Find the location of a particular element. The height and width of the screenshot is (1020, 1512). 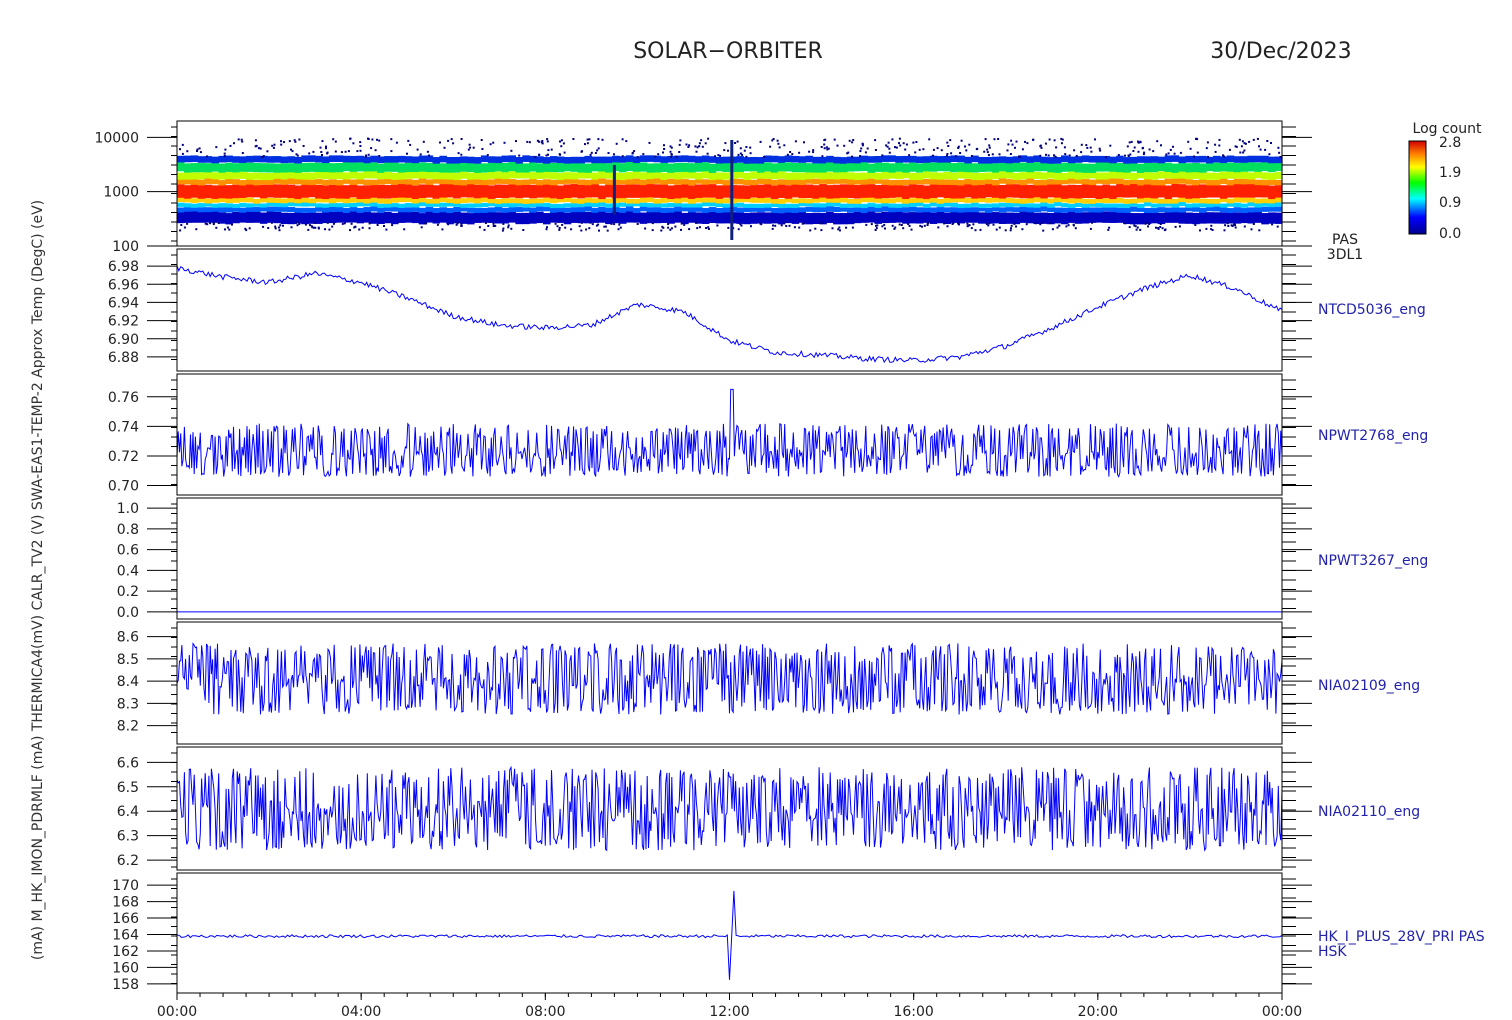

y-tick-label: 6.4 is located at coordinates (128, 812).